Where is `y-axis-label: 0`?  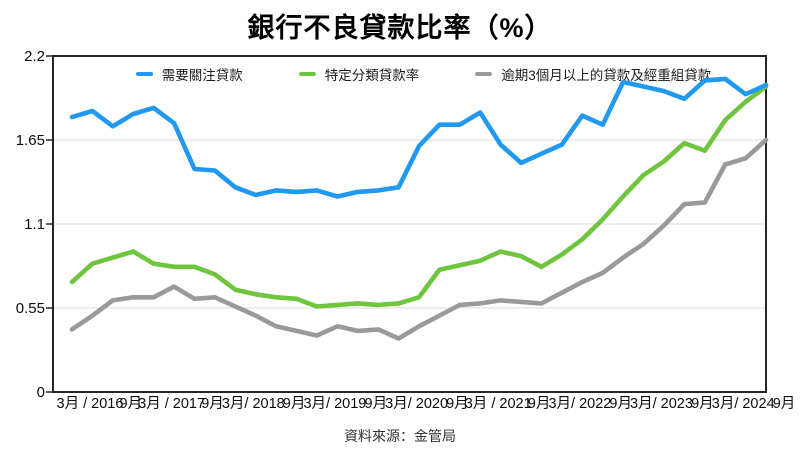 y-axis-label: 0 is located at coordinates (41, 392).